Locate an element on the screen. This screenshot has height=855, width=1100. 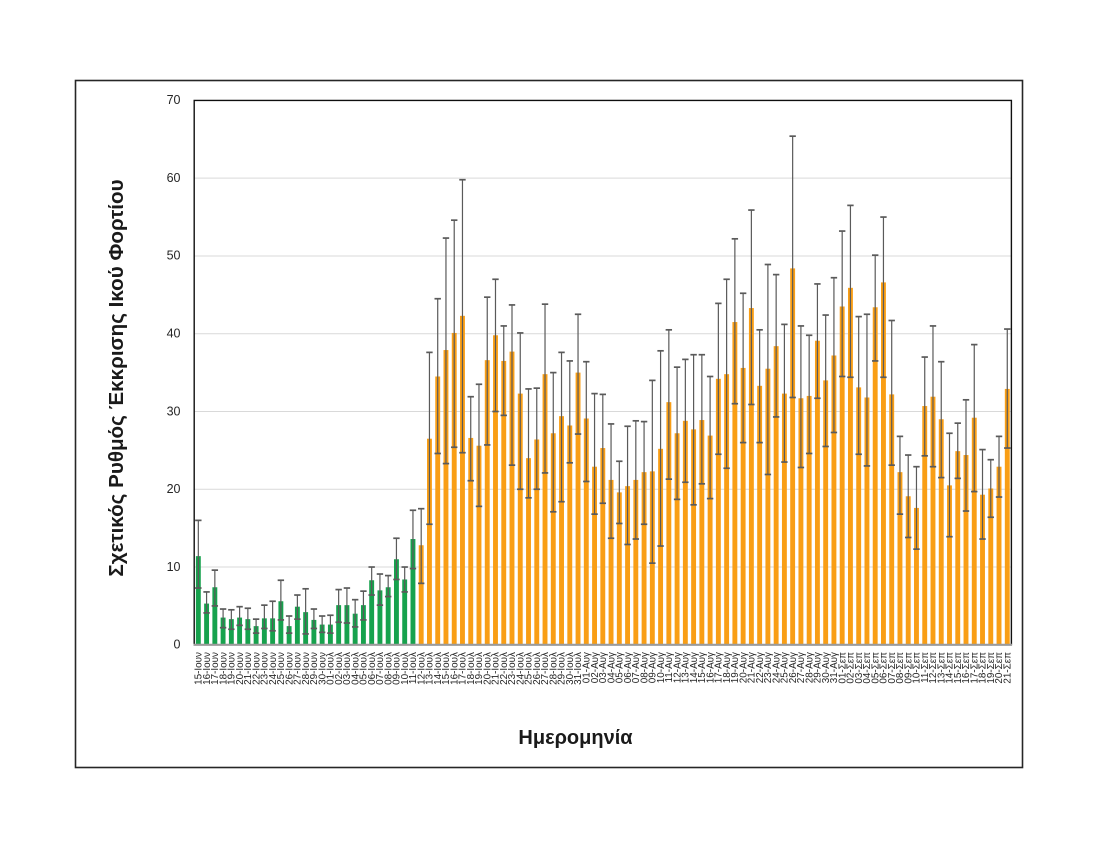
svg-text: 23-Αυγ is located at coordinates (768, 667).